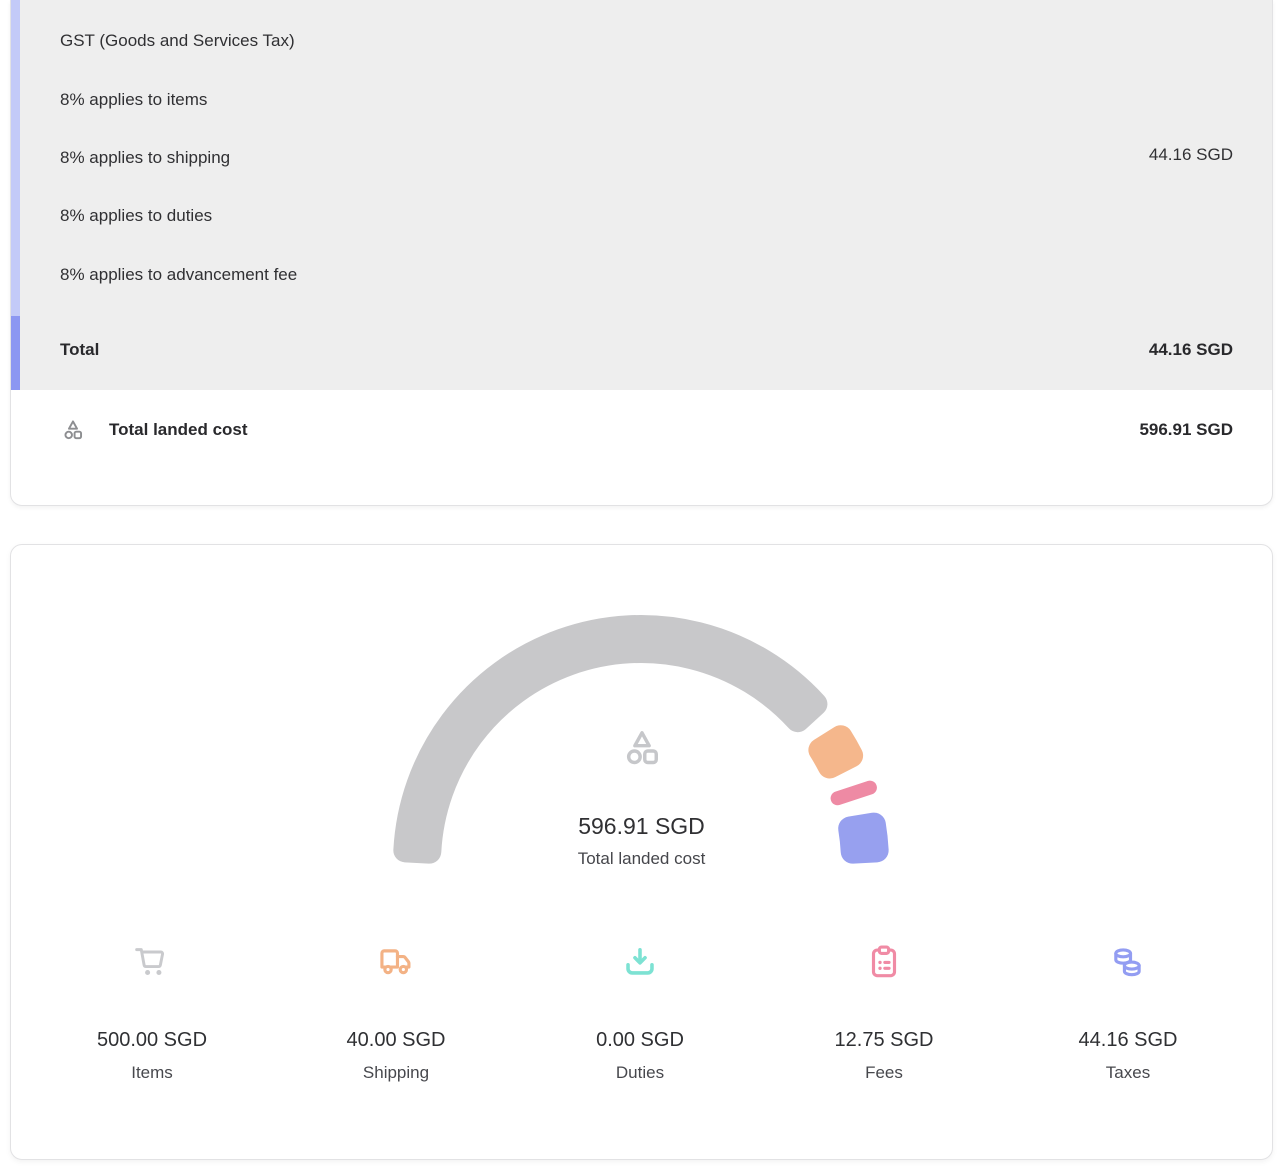 The image size is (1280, 1174). I want to click on legend-item-items: 500.00 SGD Items, so click(152, 1012).